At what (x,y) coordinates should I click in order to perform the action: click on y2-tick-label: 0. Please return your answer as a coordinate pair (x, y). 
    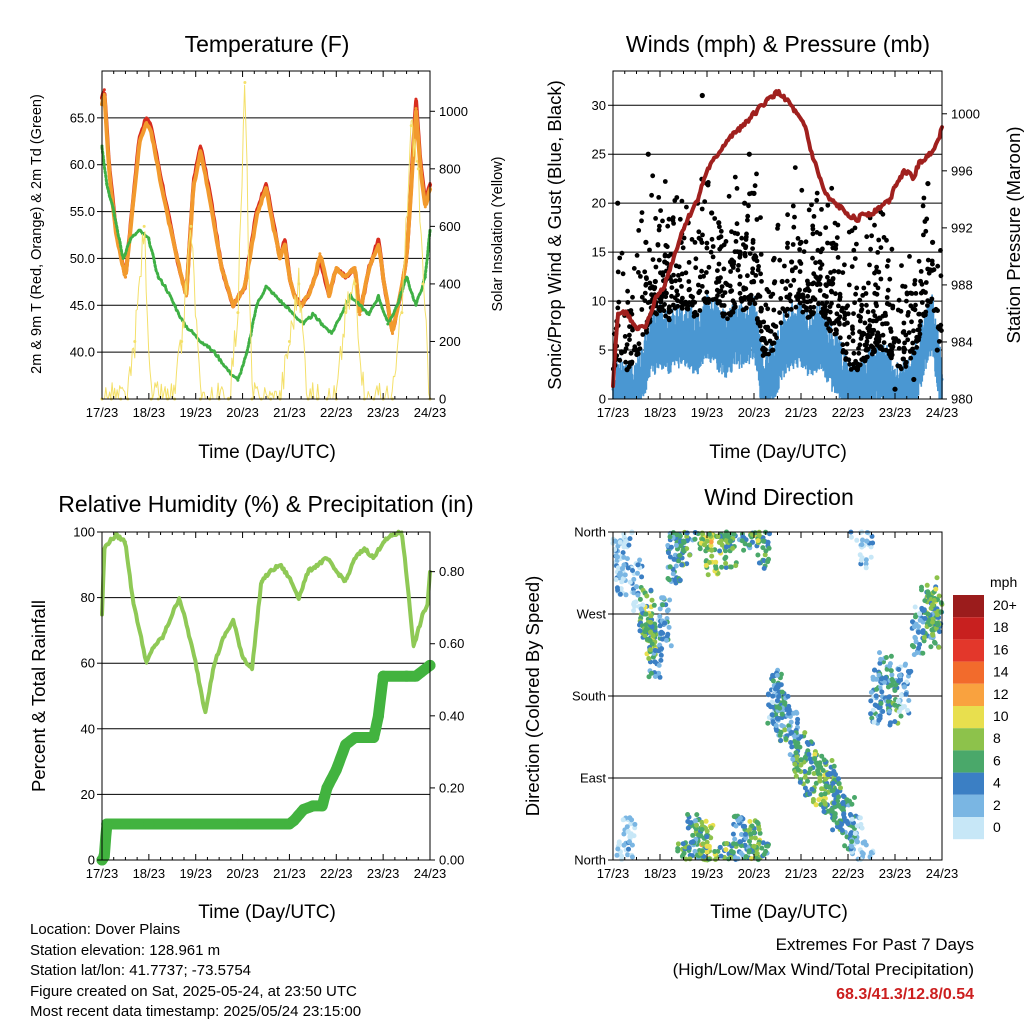
    Looking at the image, I should click on (442, 399).